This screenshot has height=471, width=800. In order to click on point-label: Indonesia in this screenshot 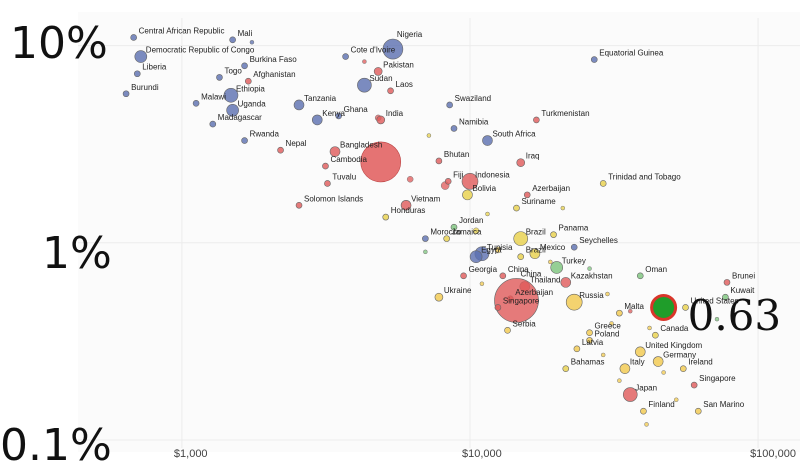, I will do `click(492, 174)`.